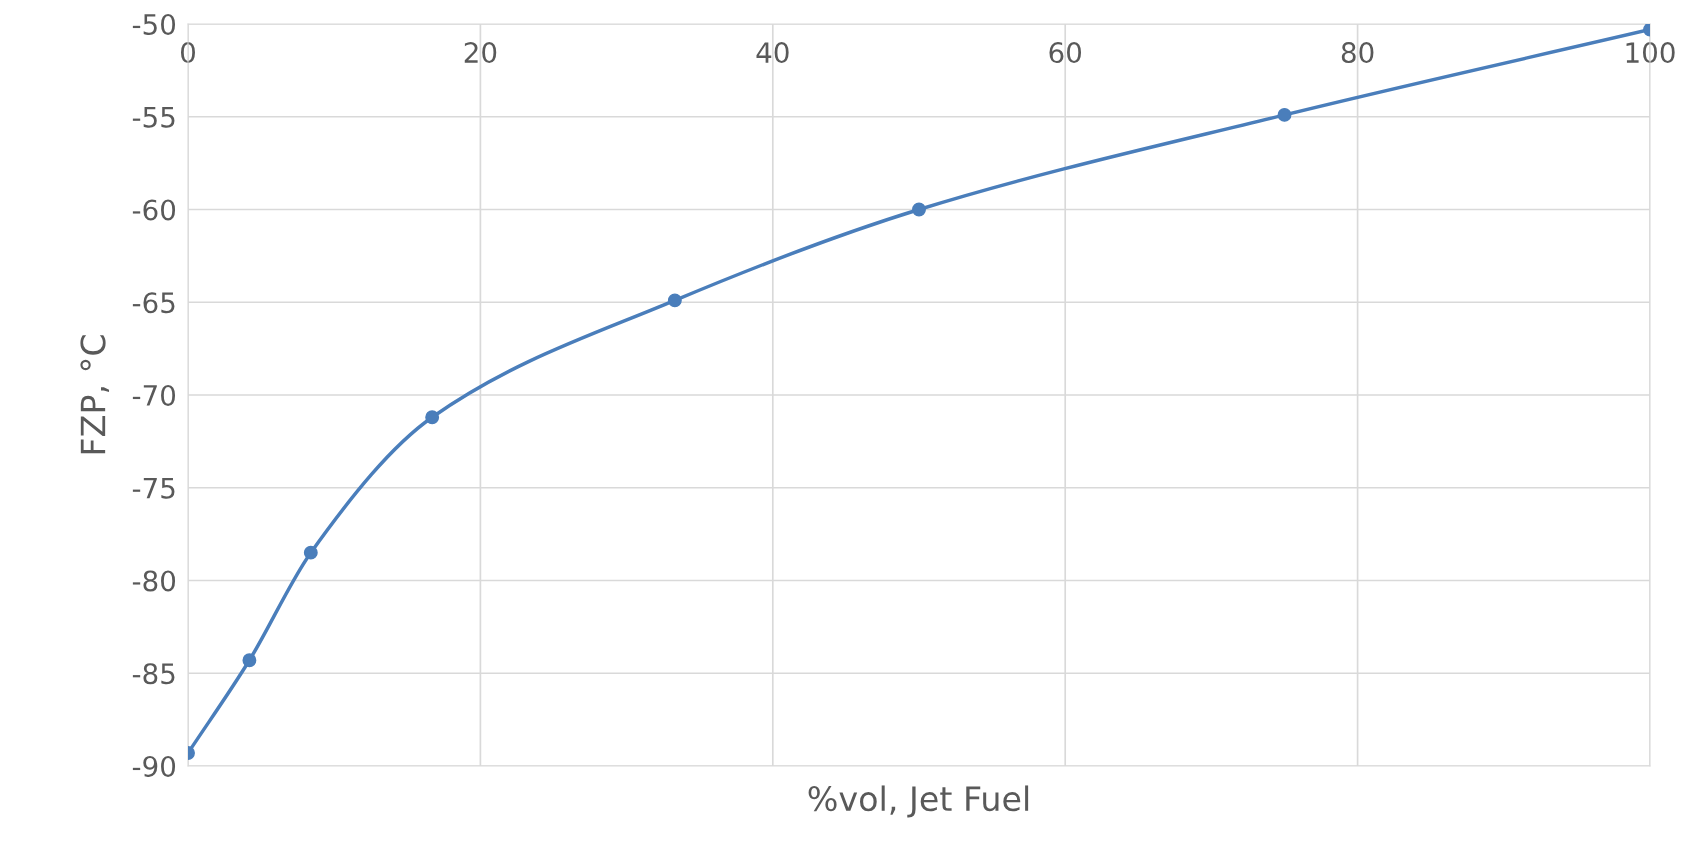  Describe the element at coordinates (918, 801) in the screenshot. I see `x-axis-title: %vol, Jet Fuel` at that location.